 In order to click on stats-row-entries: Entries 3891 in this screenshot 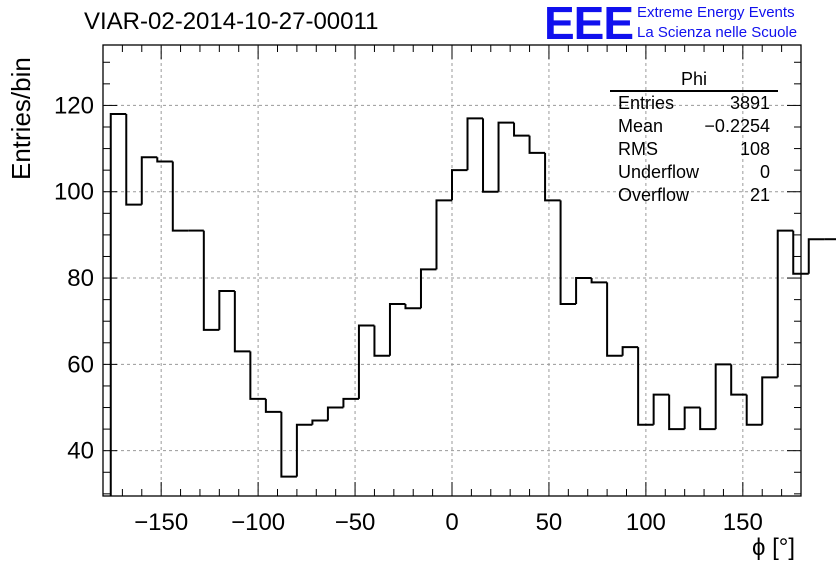, I will do `click(694, 103)`.